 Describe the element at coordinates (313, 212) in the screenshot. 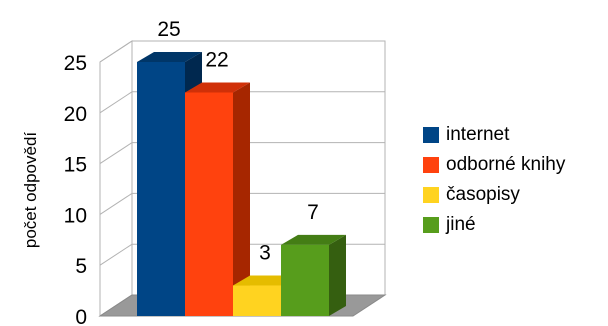

I see `data-label: 7` at that location.